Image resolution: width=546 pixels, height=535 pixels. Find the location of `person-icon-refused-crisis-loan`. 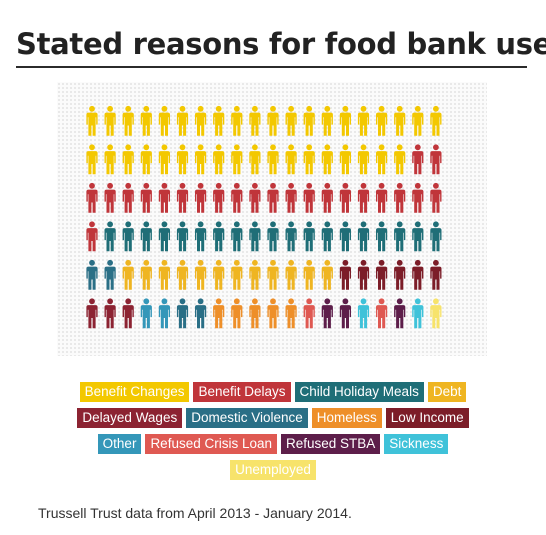

person-icon-refused-crisis-loan is located at coordinates (382, 313).